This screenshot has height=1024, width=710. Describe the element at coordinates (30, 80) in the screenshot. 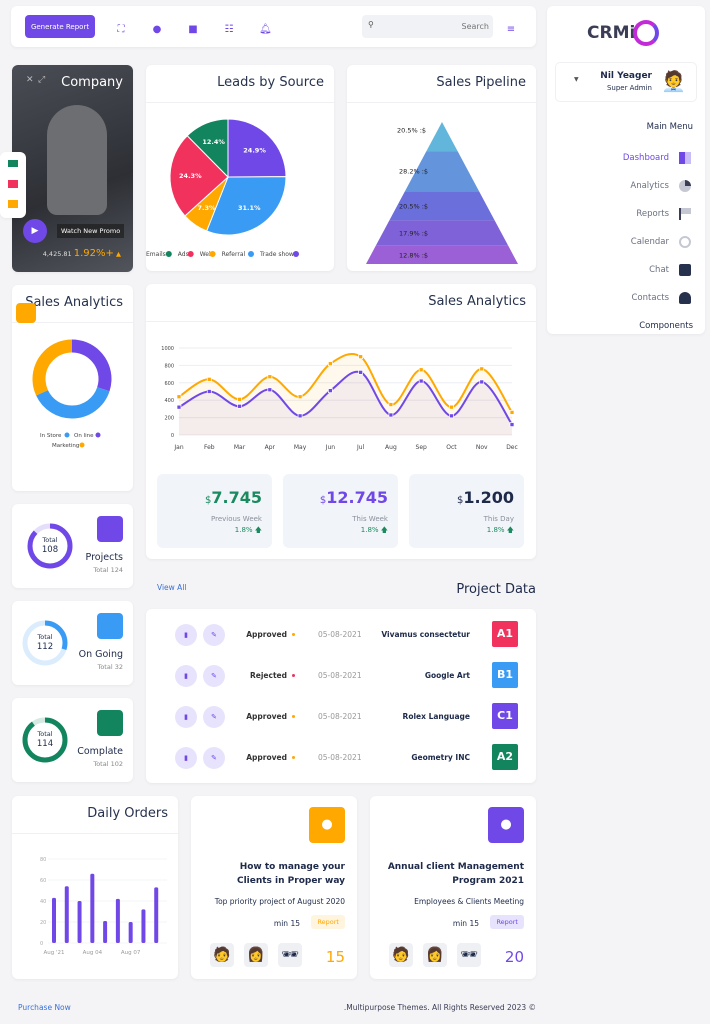

I see `close-icon: ✕` at that location.